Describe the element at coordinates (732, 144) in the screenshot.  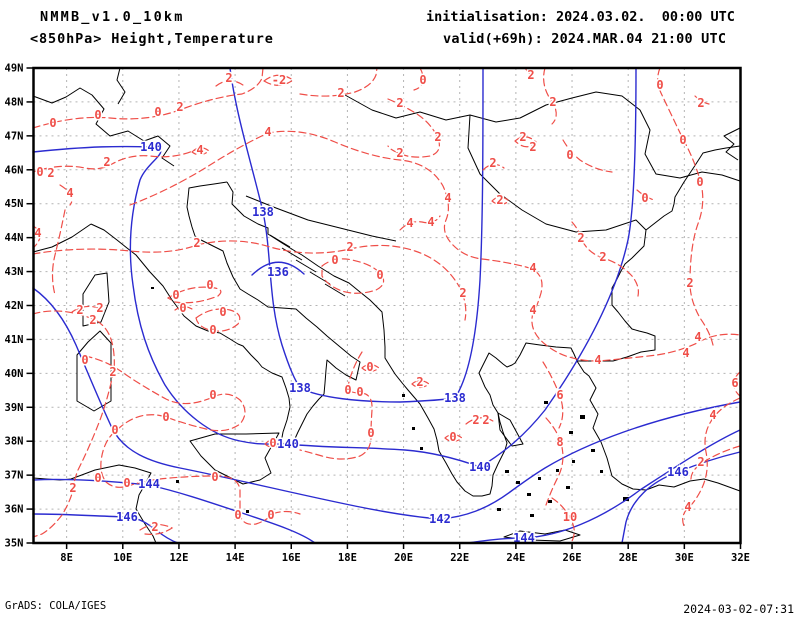
I see `coast-blacksea-liman` at that location.